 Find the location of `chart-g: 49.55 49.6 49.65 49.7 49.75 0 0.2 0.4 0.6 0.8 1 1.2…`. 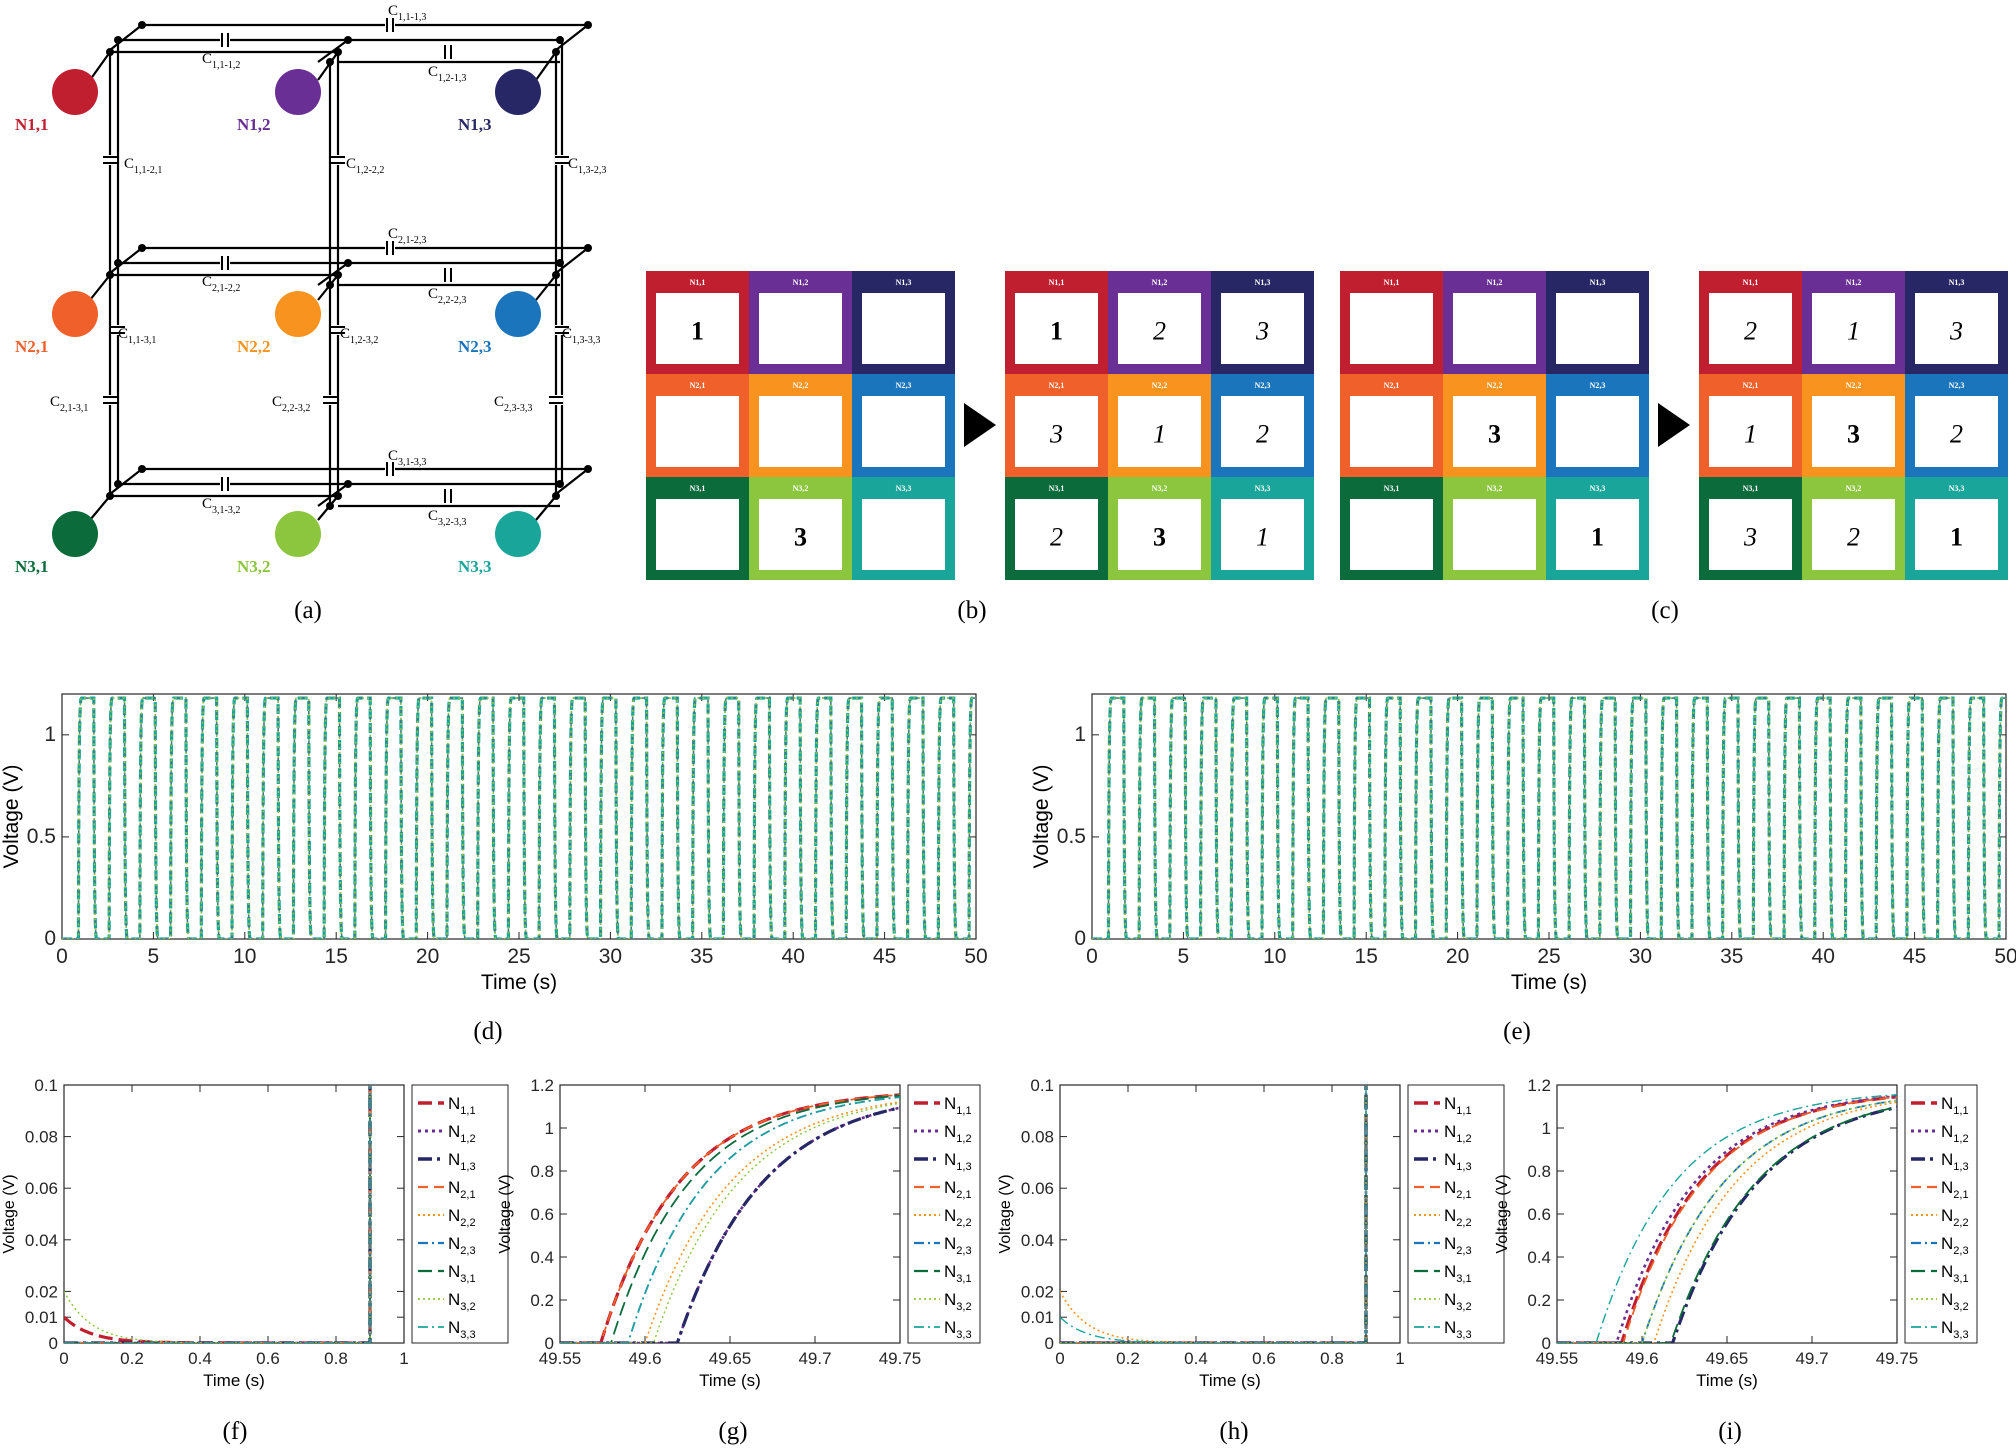

chart-g: 49.55 49.6 49.65 49.7 49.75 0 0.2 0.4 0.6 0.8 1 1.2… is located at coordinates (739, 1233).